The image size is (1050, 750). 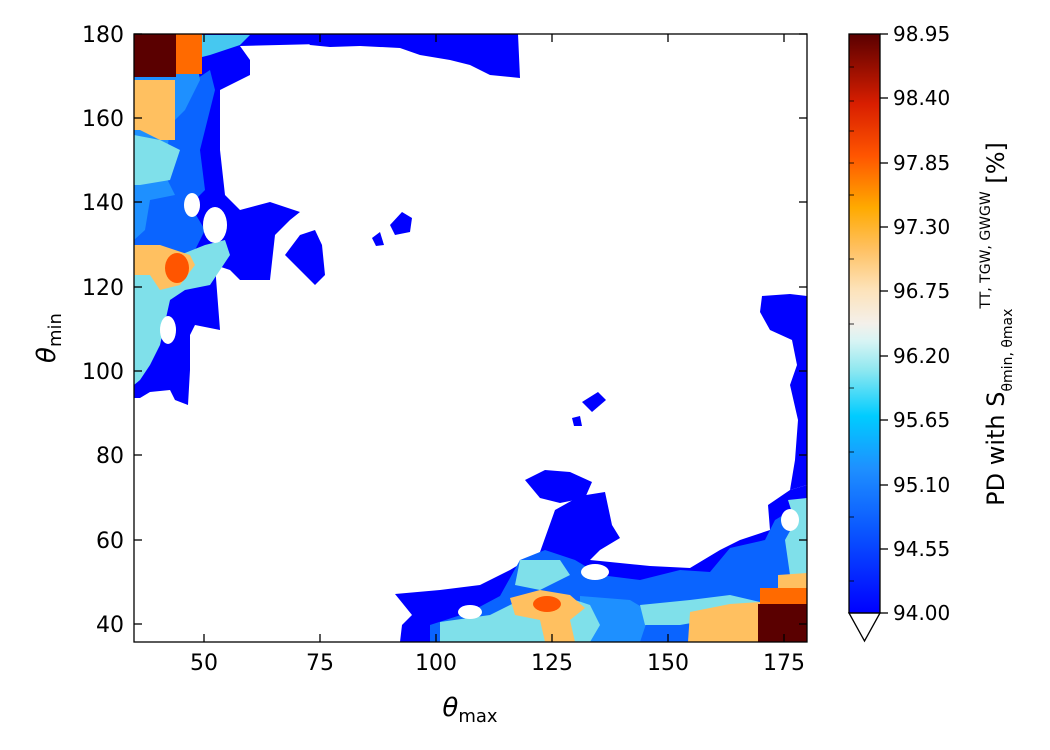 I want to click on y-tick: 100, so click(x=444, y=372).